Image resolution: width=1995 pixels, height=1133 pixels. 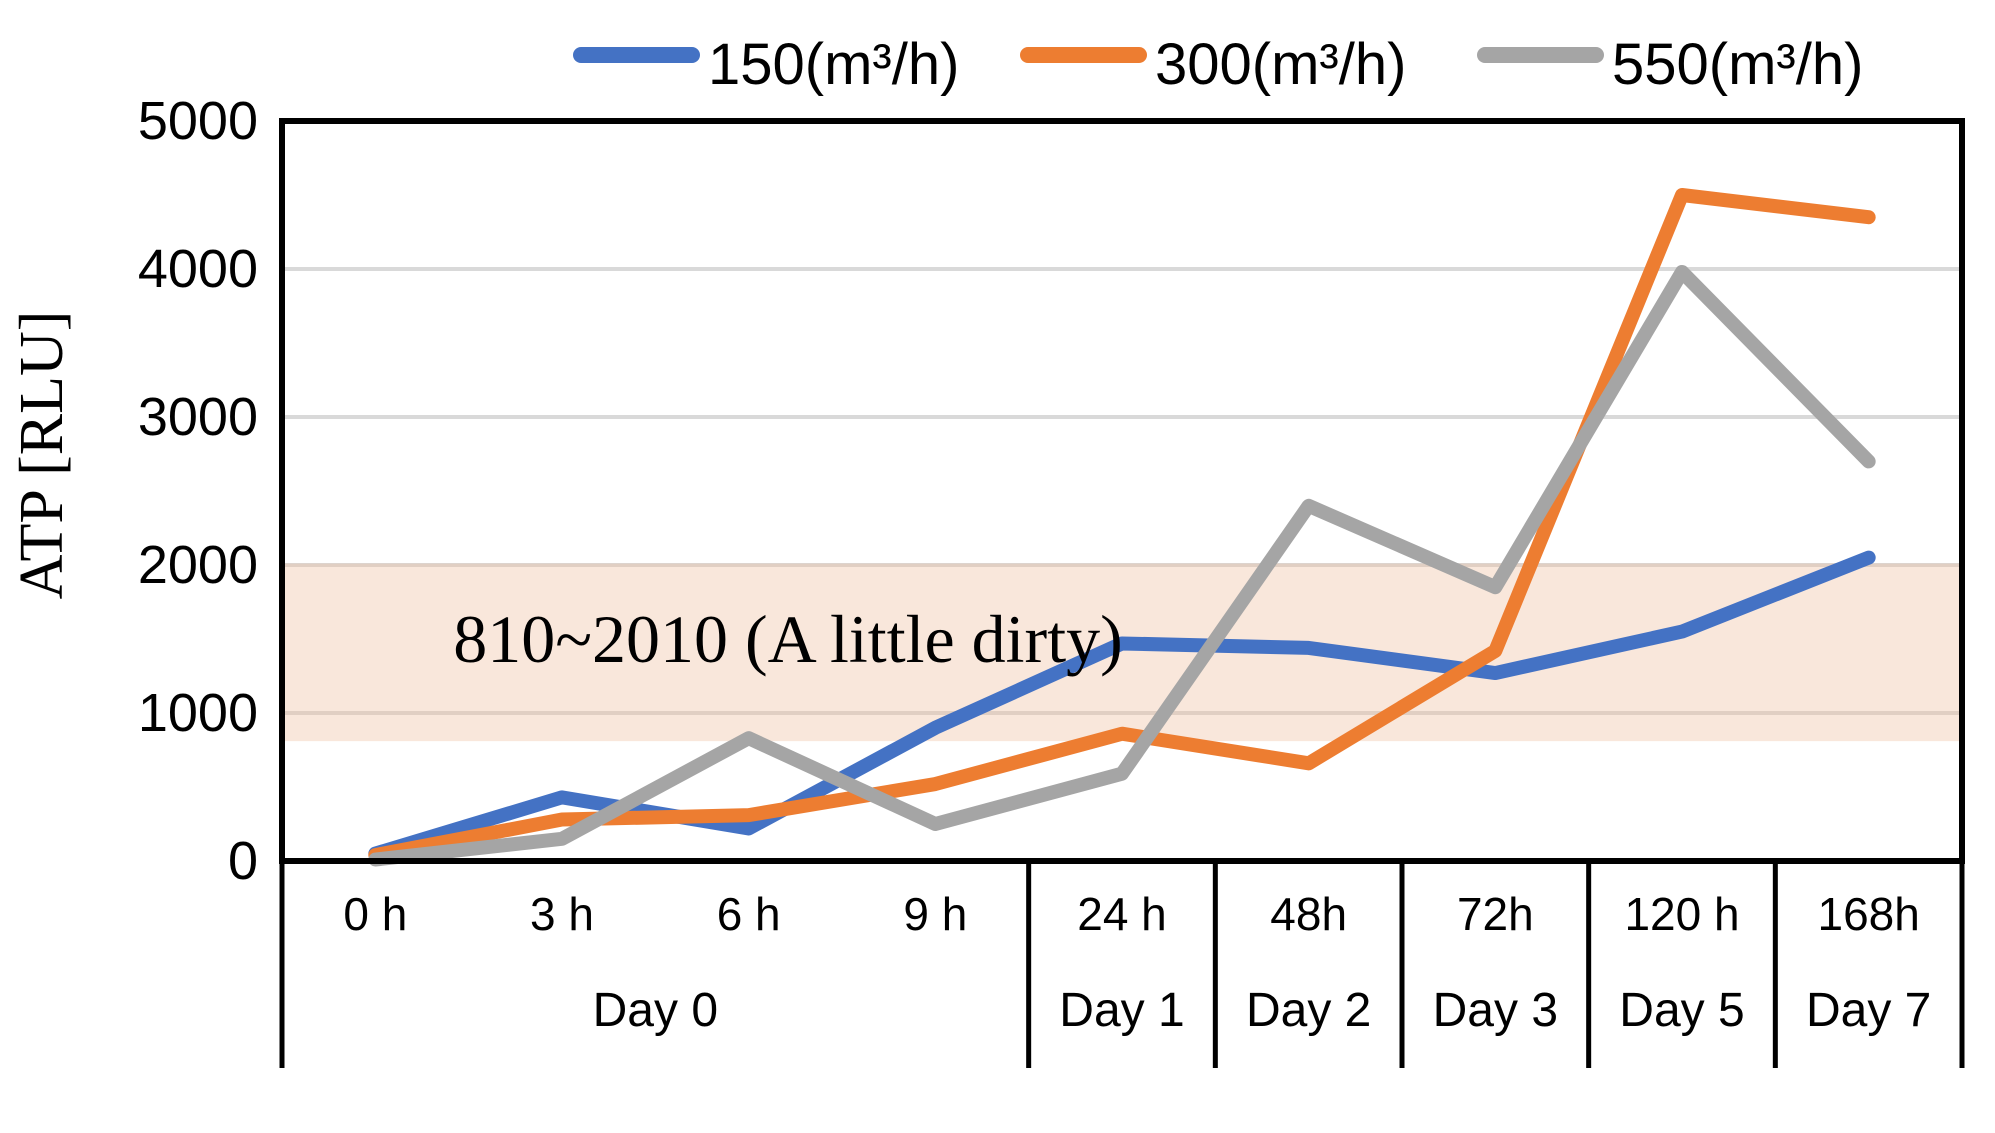 I want to click on day-label-Day0: Day 0, so click(x=655, y=1010).